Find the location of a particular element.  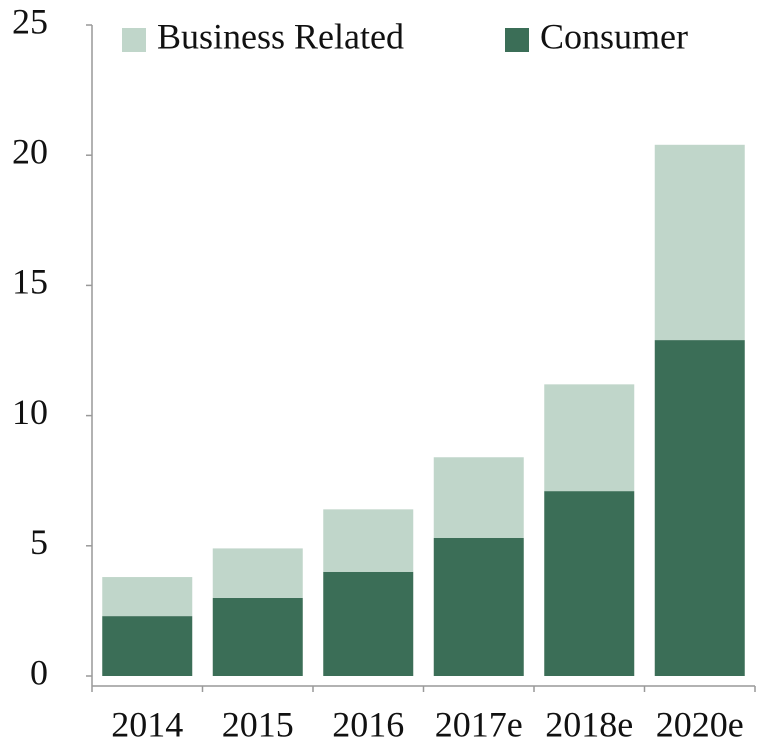

x-tick-label: 2018e is located at coordinates (589, 724).